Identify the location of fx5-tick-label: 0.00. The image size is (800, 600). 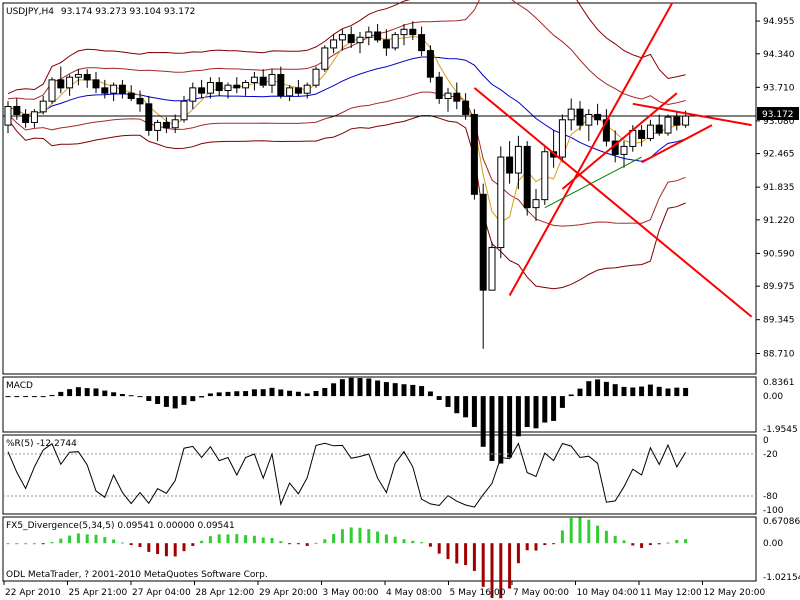
(773, 544).